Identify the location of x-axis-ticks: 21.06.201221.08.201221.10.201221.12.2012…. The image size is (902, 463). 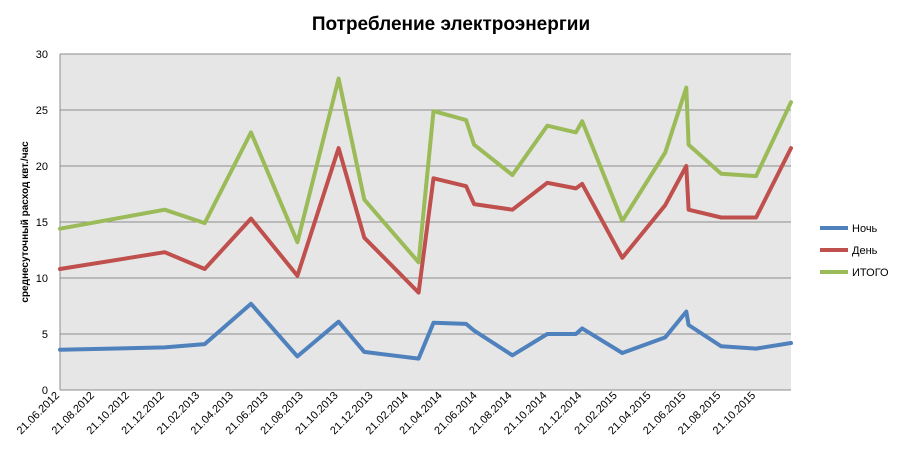
(387, 413).